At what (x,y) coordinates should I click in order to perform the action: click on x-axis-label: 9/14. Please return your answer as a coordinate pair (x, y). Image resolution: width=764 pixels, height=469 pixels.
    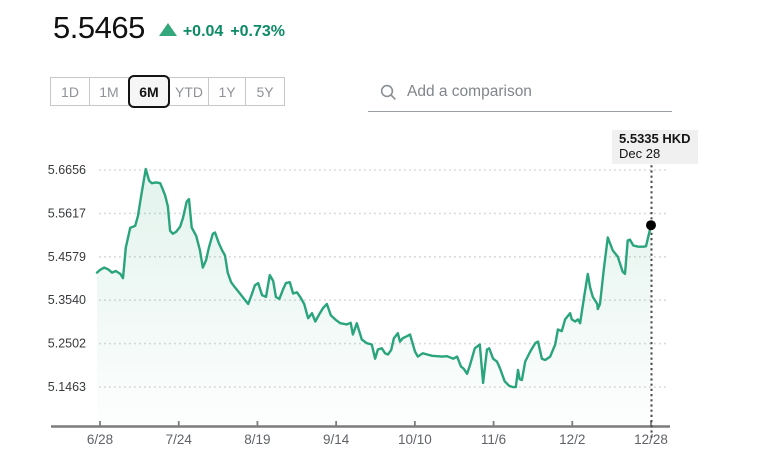
    Looking at the image, I should click on (336, 439).